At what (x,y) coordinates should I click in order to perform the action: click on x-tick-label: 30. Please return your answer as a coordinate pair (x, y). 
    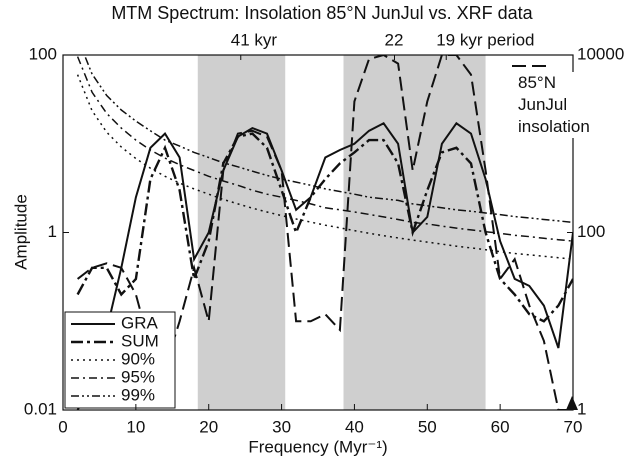
    Looking at the image, I should click on (281, 426).